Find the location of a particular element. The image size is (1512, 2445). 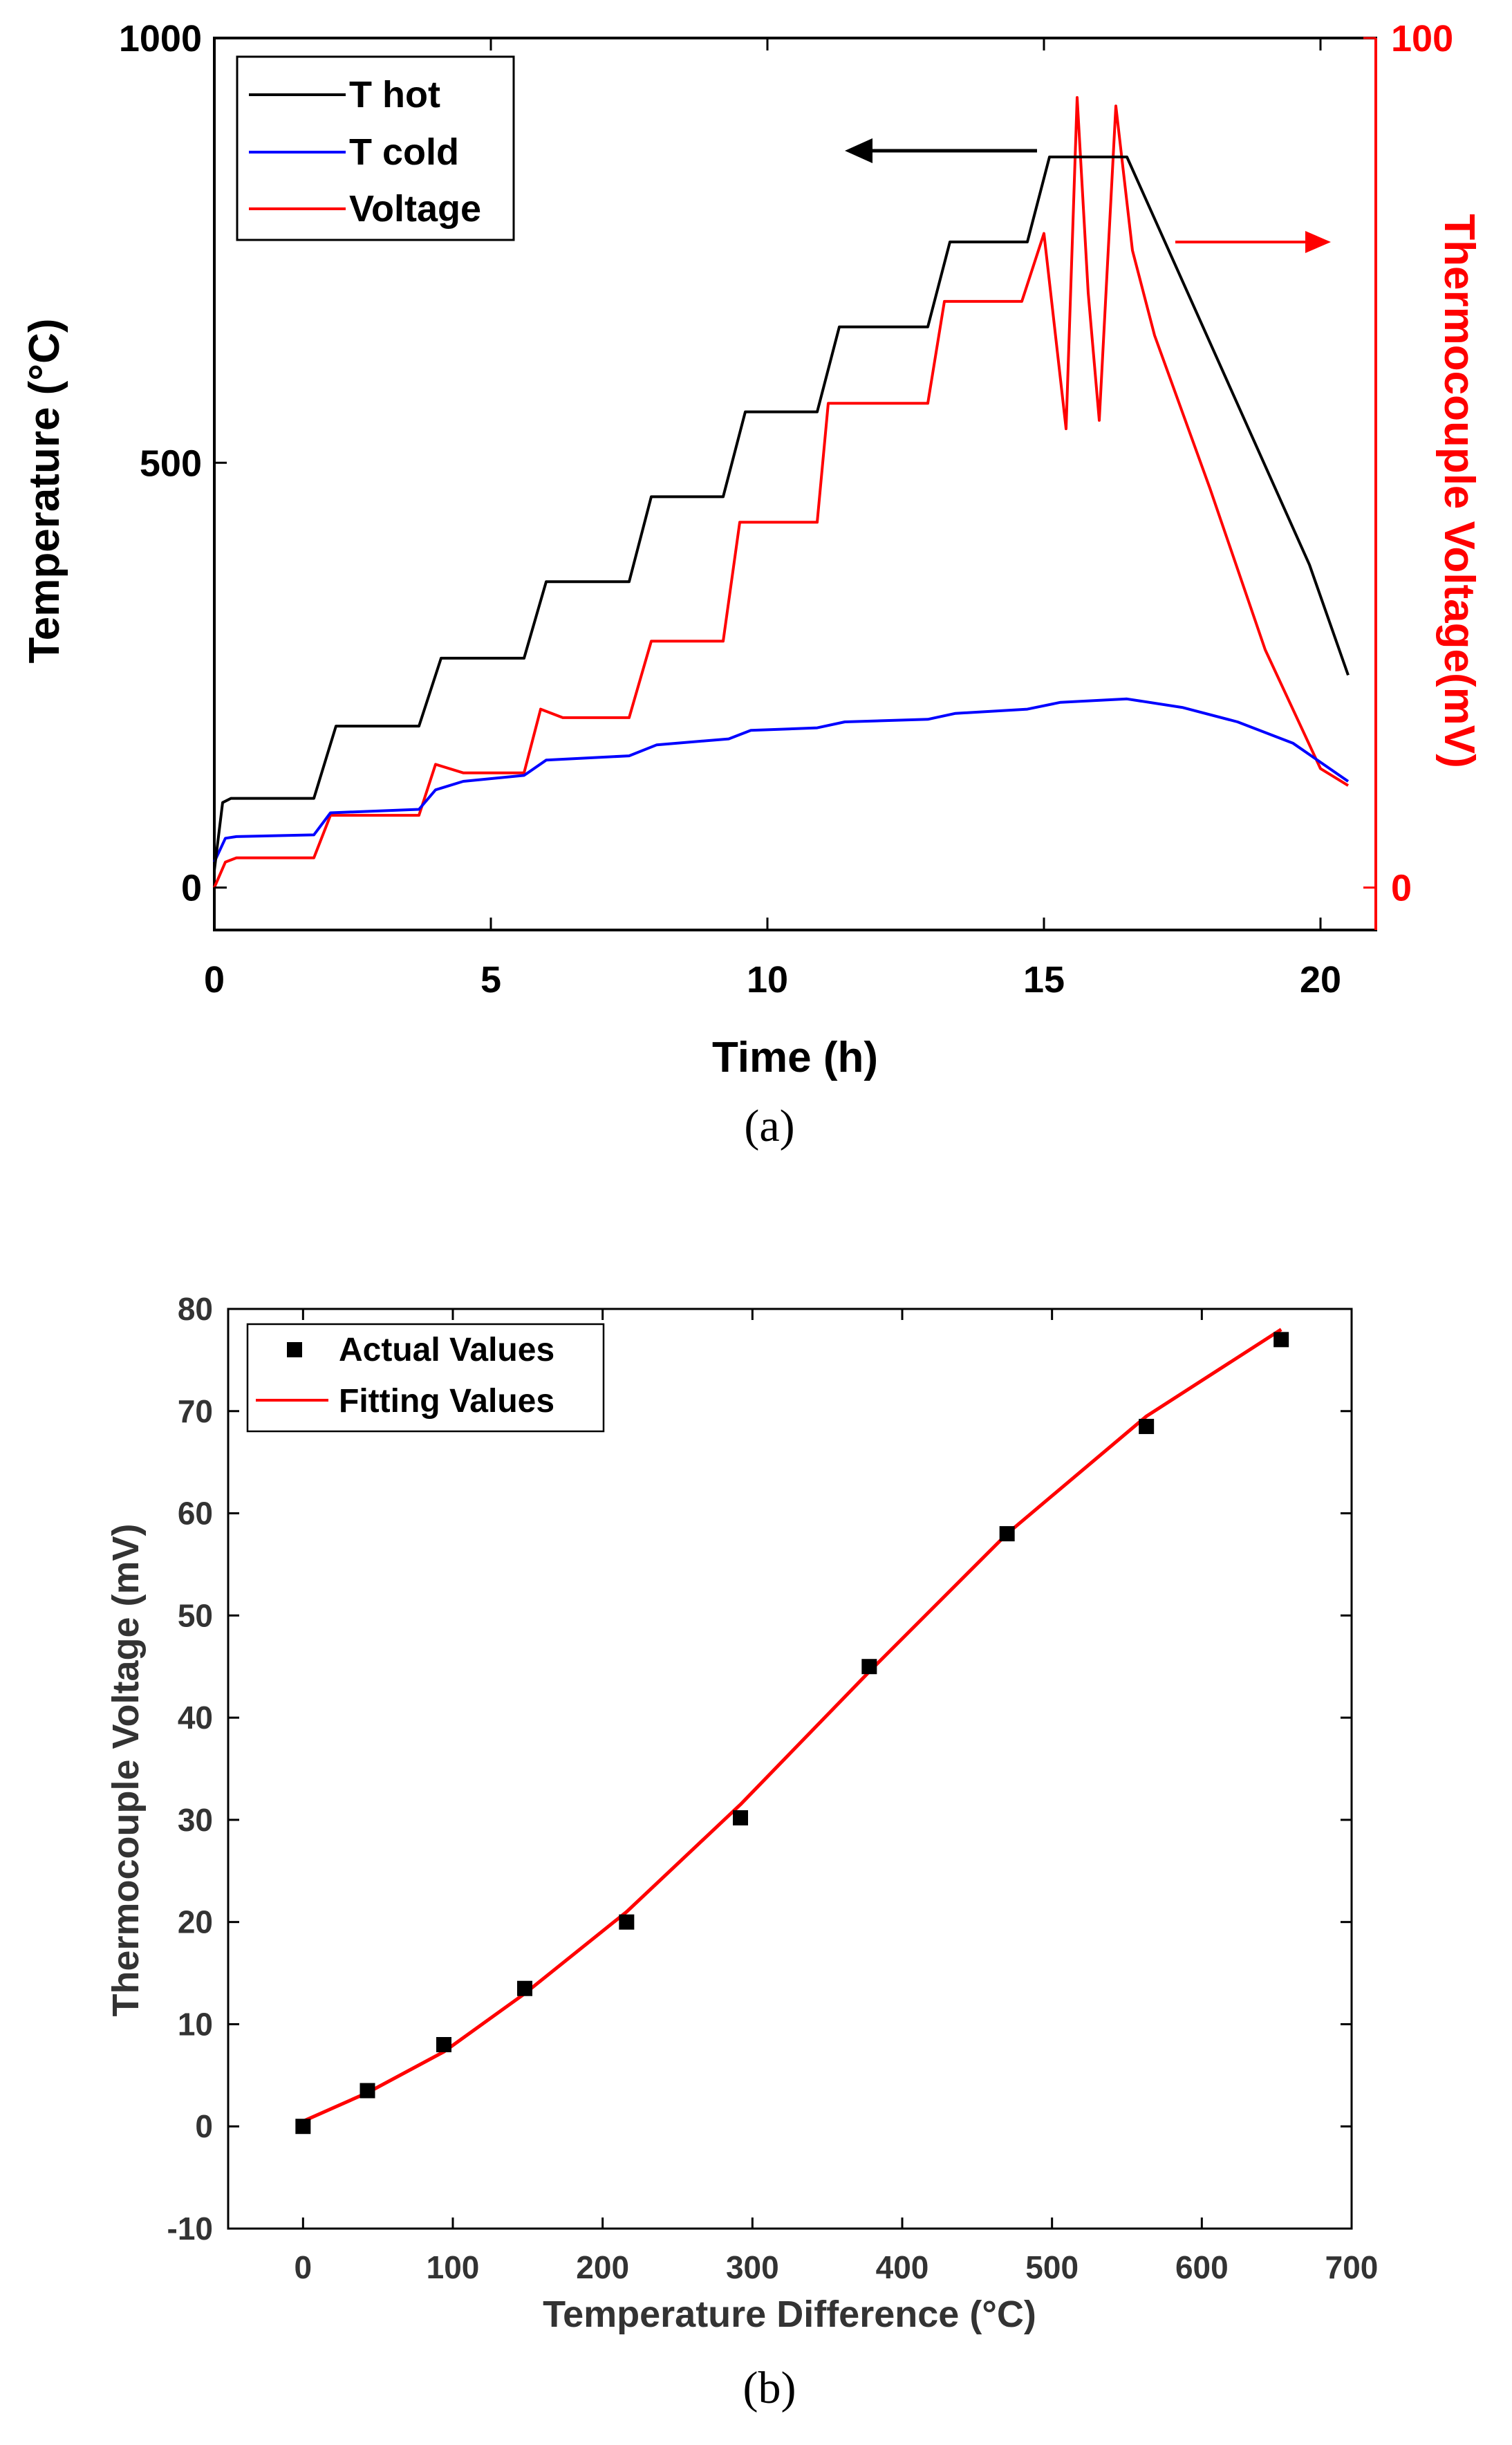

legend-a: T hot T cold Voltage is located at coordinates (375, 148).